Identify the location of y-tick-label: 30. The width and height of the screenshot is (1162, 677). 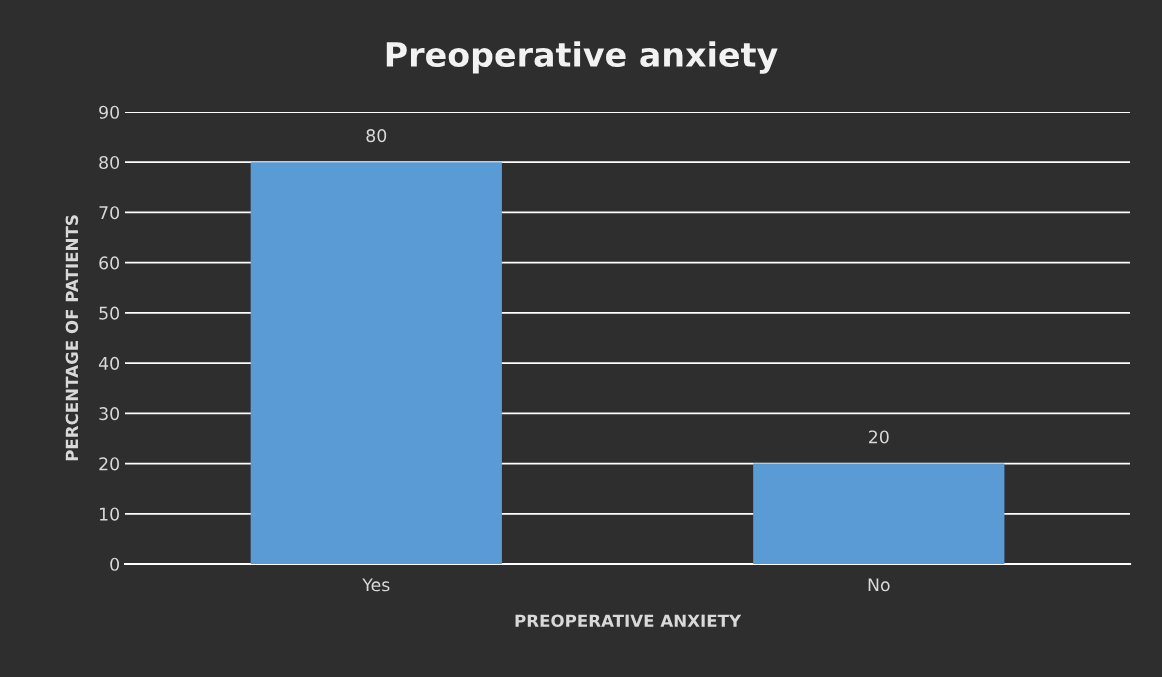
(109, 414).